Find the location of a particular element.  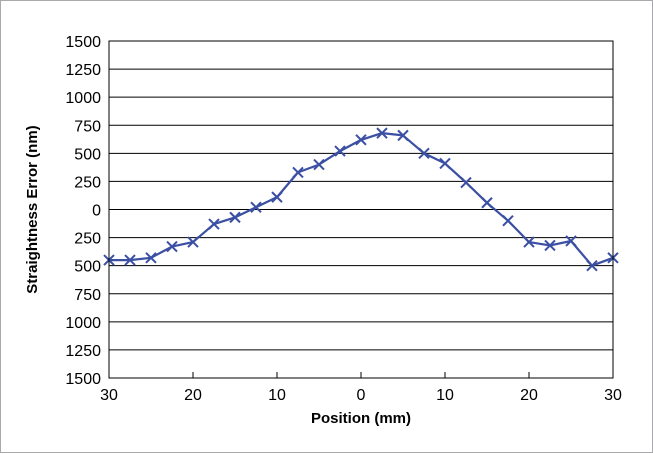

y-axis-label: Straightness Error (nm) is located at coordinates (32, 209).